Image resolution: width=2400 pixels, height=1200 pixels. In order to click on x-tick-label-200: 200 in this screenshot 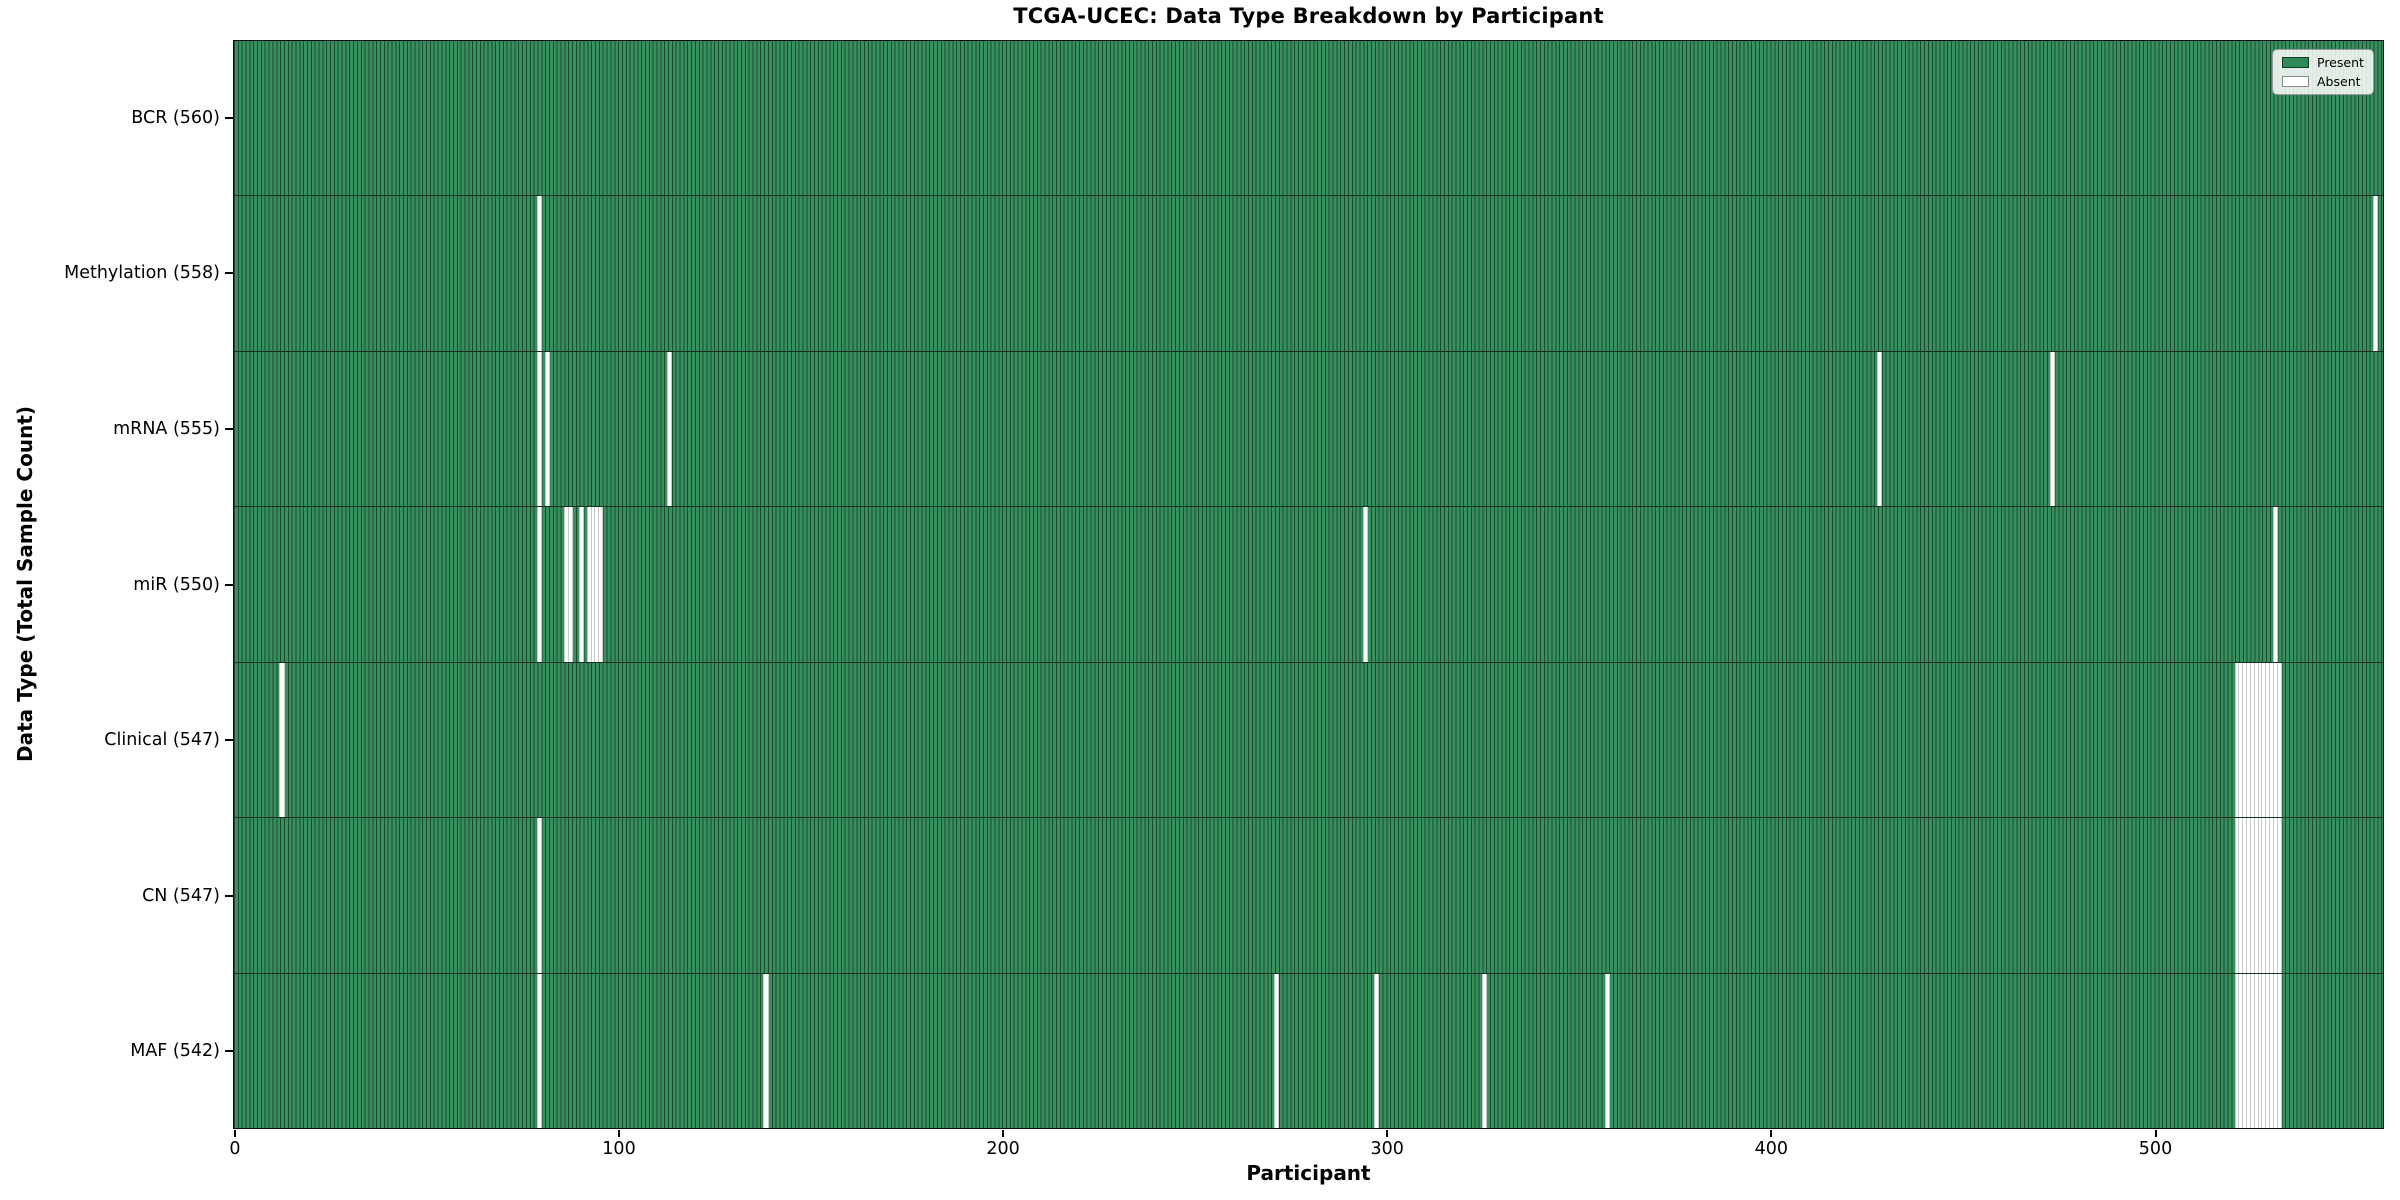, I will do `click(1003, 1149)`.